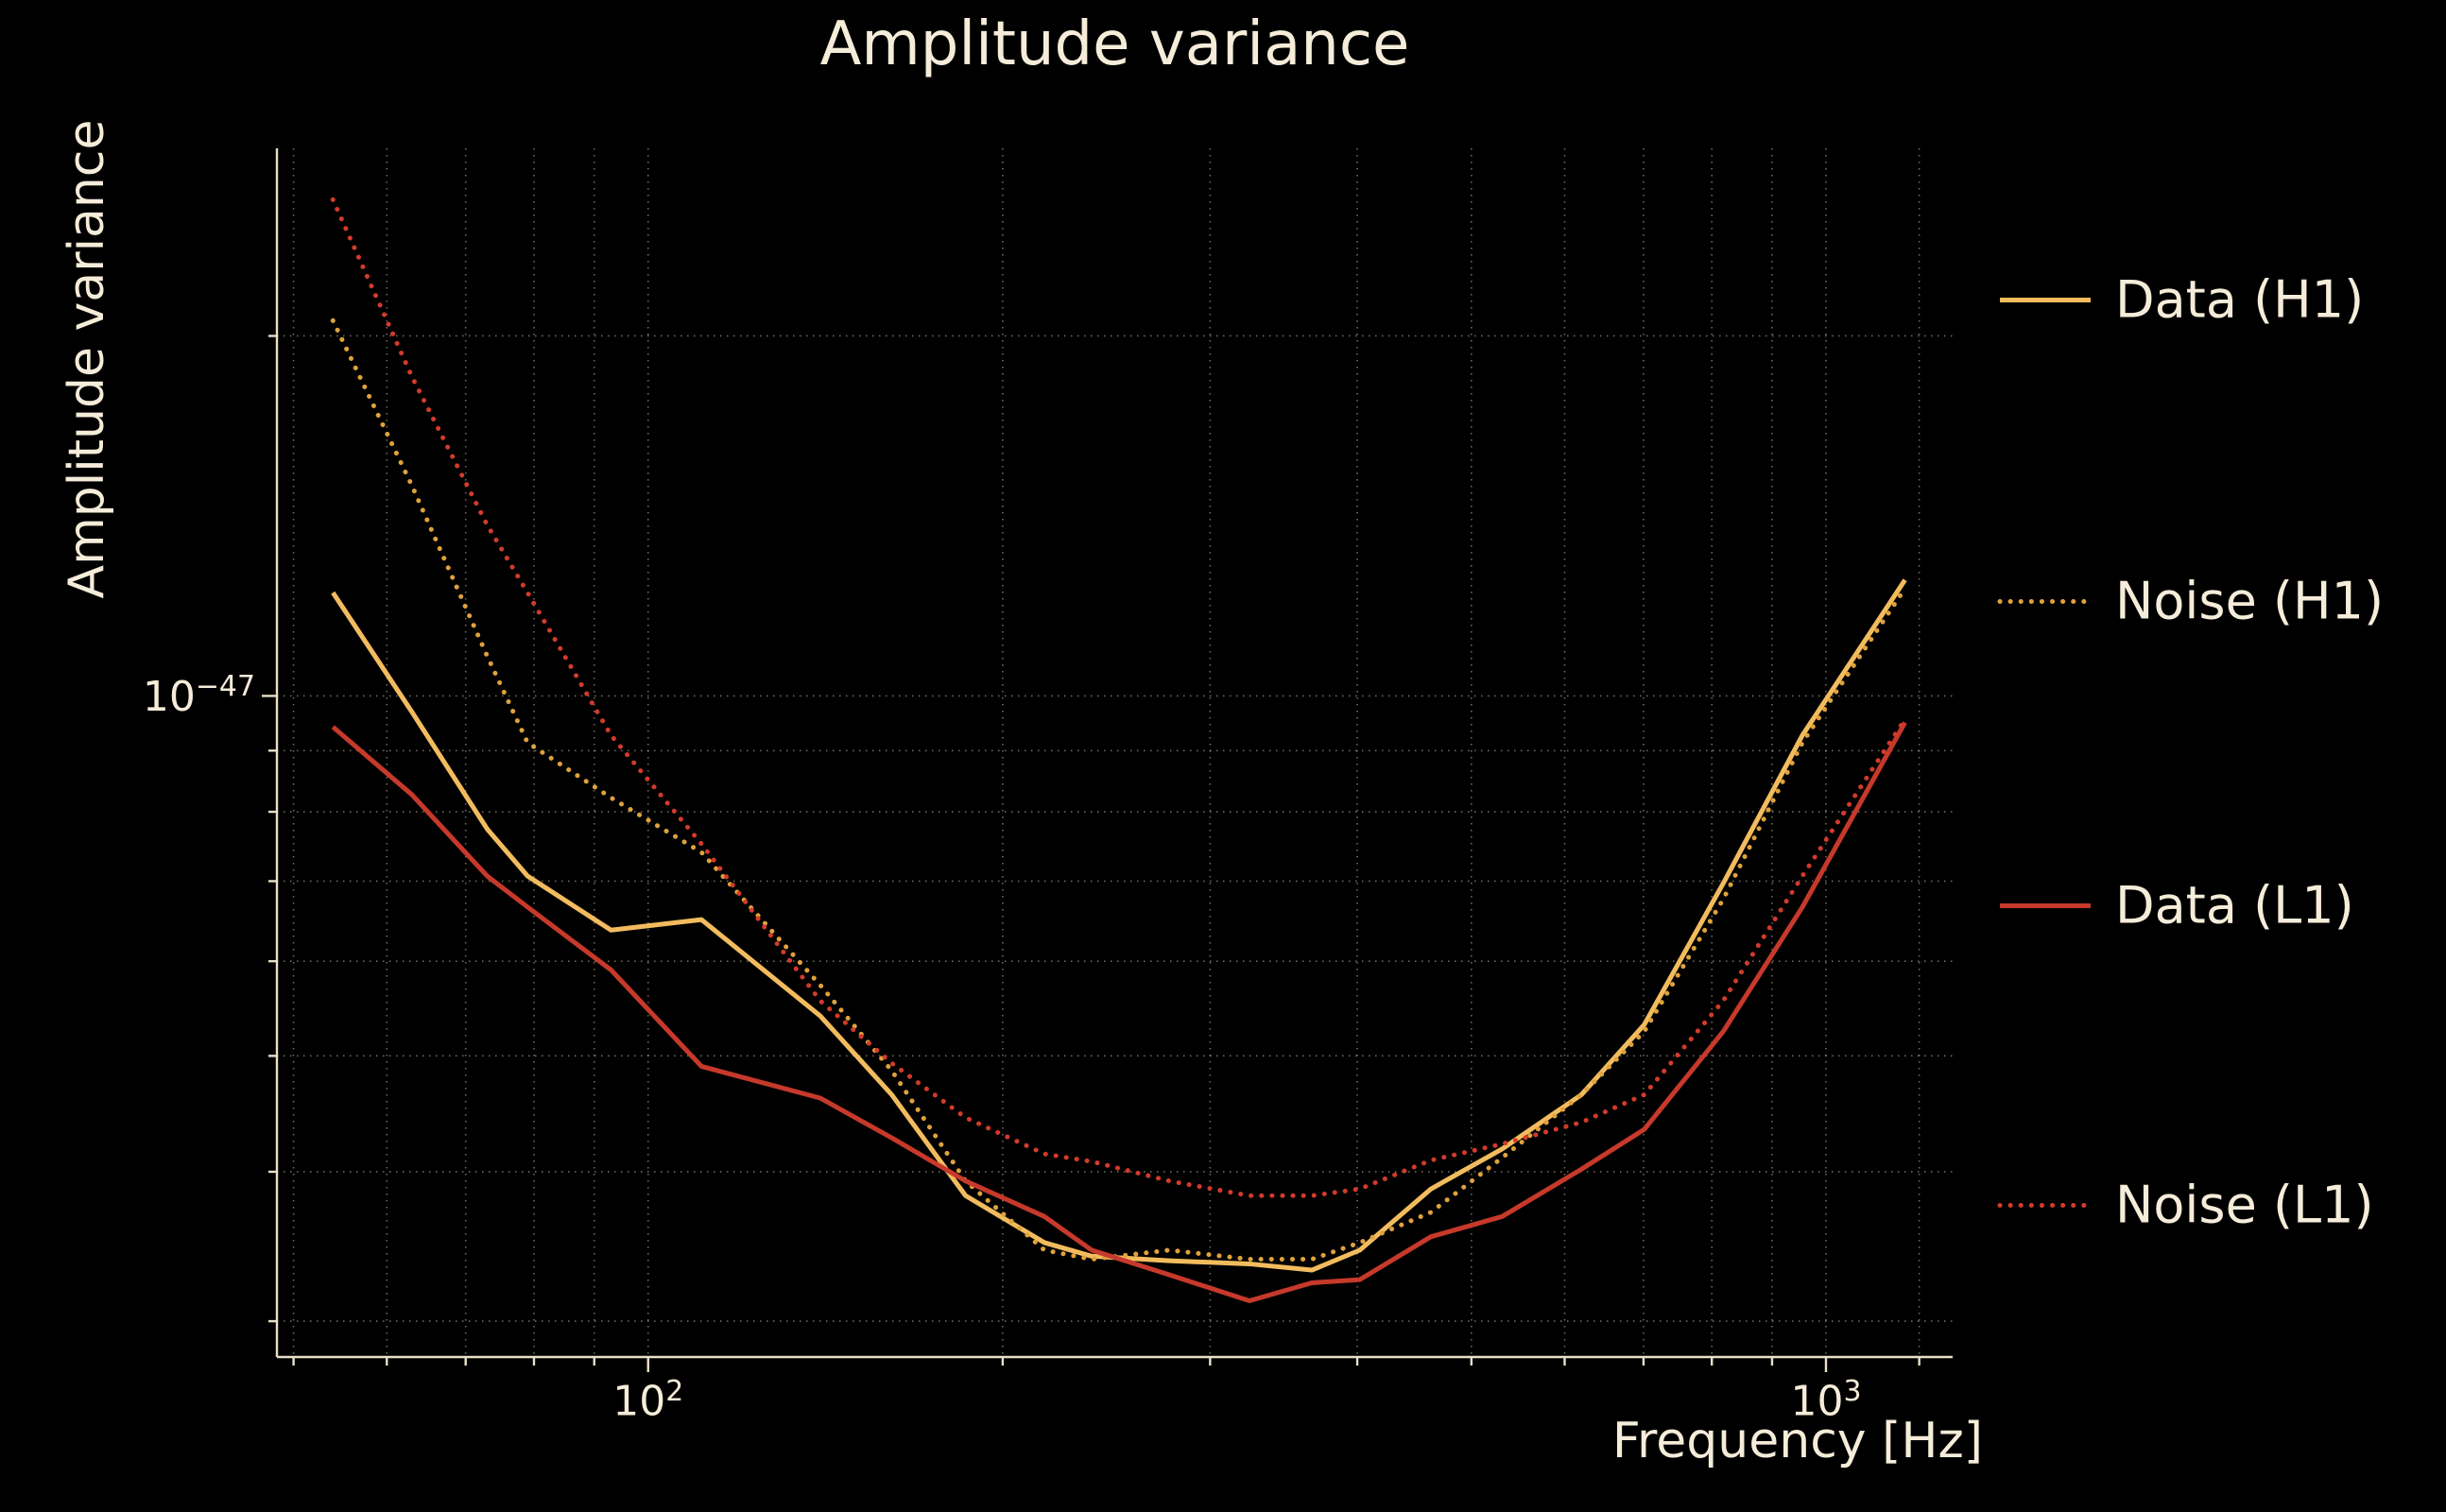 This screenshot has width=2446, height=1512. Describe the element at coordinates (2045, 601) in the screenshot. I see `legend-line-sample-noise-h1` at that location.